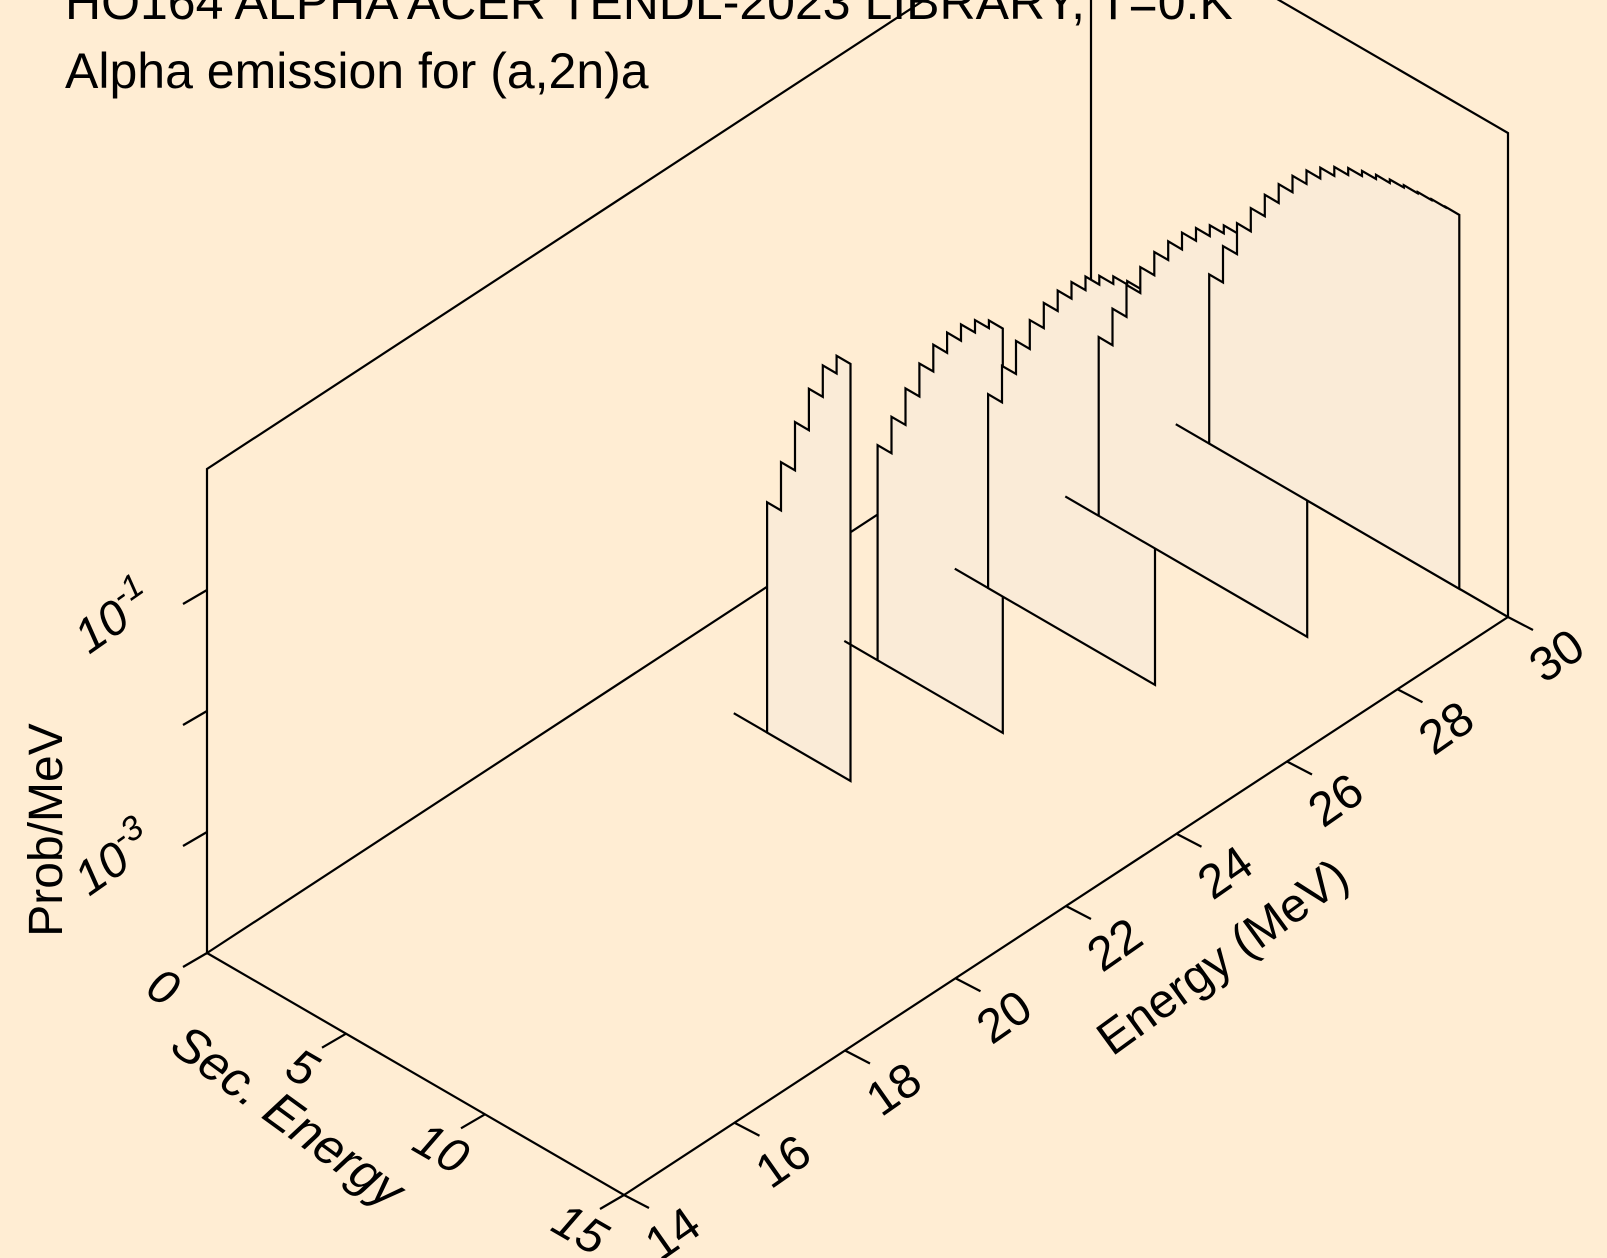 This screenshot has width=1607, height=1258. Describe the element at coordinates (195, 839) in the screenshot. I see `z-tick--3` at that location.